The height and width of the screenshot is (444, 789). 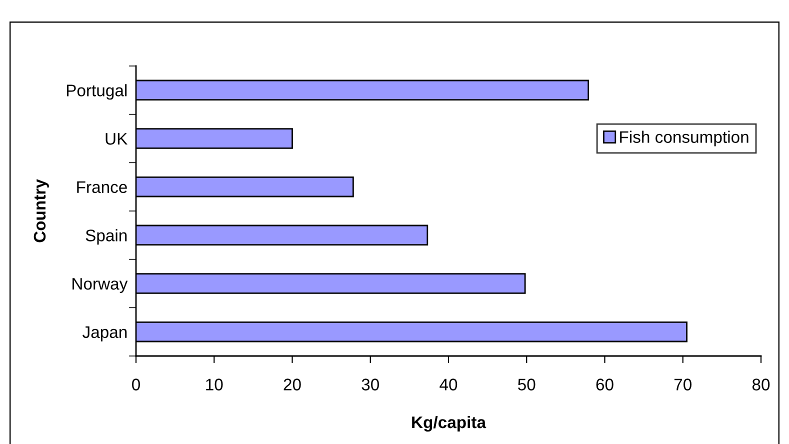 I want to click on x-tick-label: 0, so click(x=136, y=384).